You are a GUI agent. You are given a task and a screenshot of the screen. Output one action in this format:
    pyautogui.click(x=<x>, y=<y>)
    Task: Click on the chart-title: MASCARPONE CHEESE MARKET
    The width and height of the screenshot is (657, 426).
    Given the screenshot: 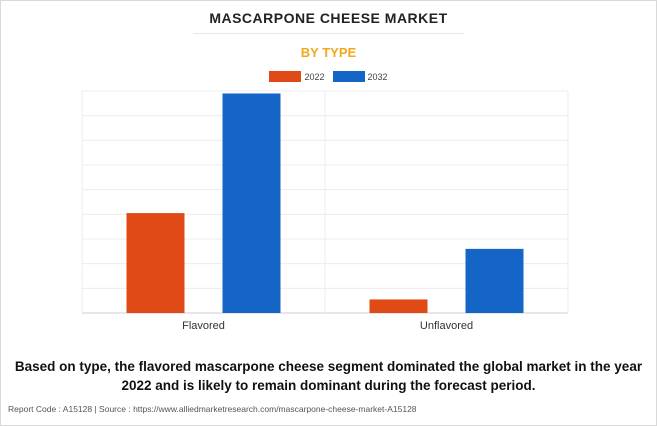 What is the action you would take?
    pyautogui.click(x=328, y=18)
    